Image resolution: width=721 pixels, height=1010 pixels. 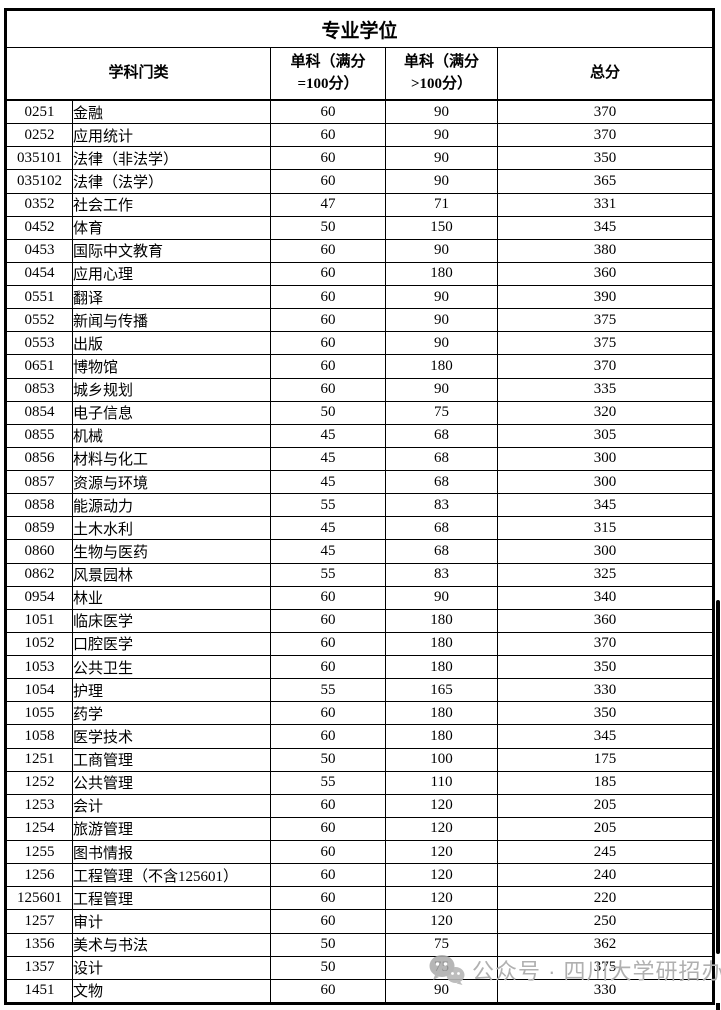 What do you see at coordinates (171, 574) in the screenshot?
I see `row-name: 风景园林` at bounding box center [171, 574].